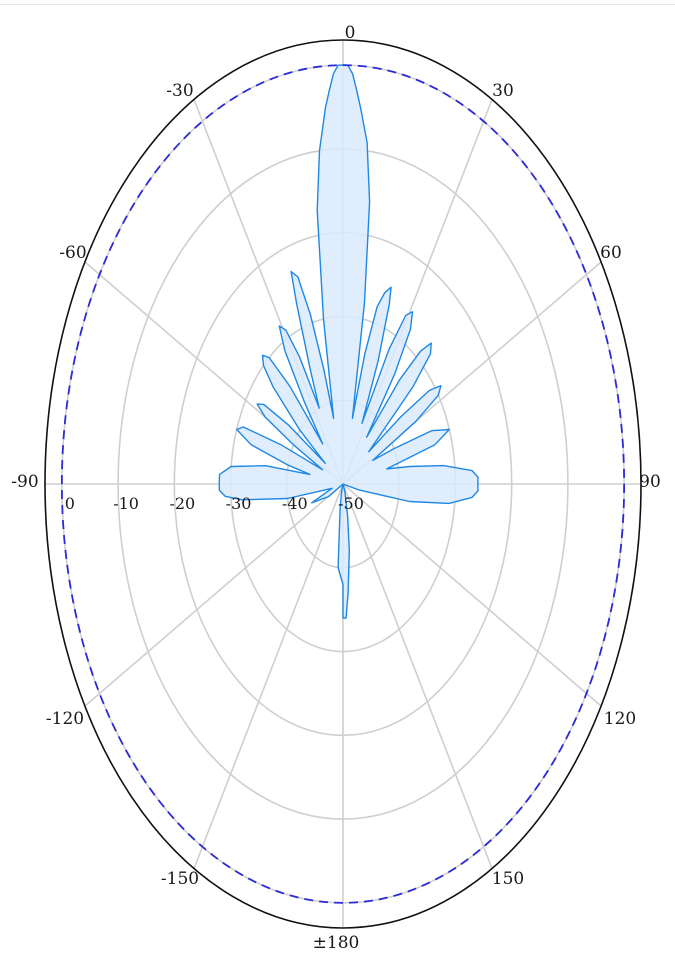 This screenshot has height=966, width=675. What do you see at coordinates (179, 91) in the screenshot?
I see `angle-label-neg30: -30` at bounding box center [179, 91].